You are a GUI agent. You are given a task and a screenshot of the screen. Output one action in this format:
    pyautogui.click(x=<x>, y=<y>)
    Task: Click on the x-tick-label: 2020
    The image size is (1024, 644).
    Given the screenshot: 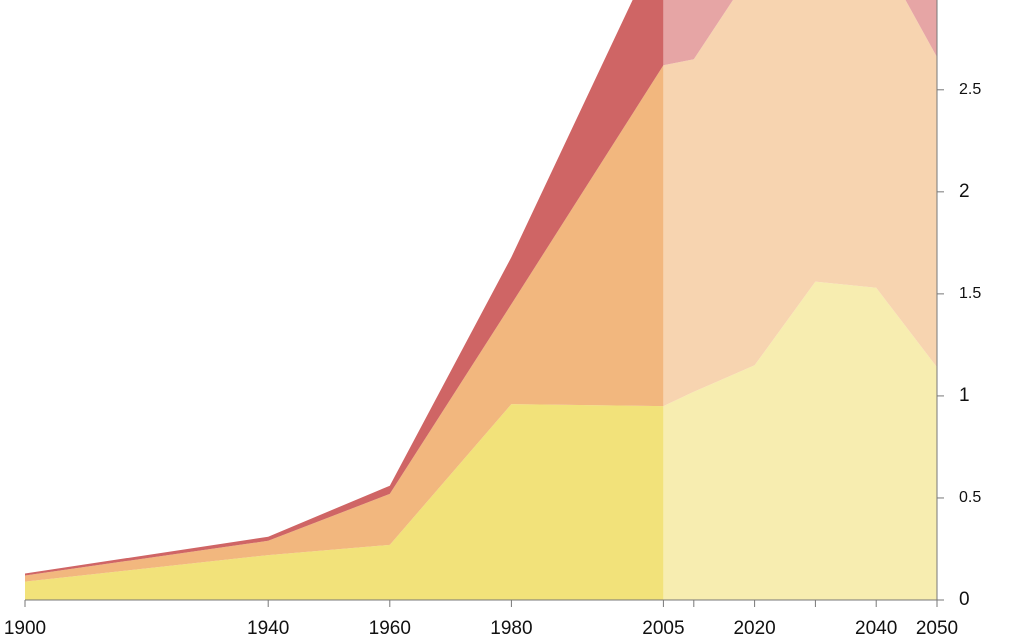 What is the action you would take?
    pyautogui.click(x=754, y=628)
    